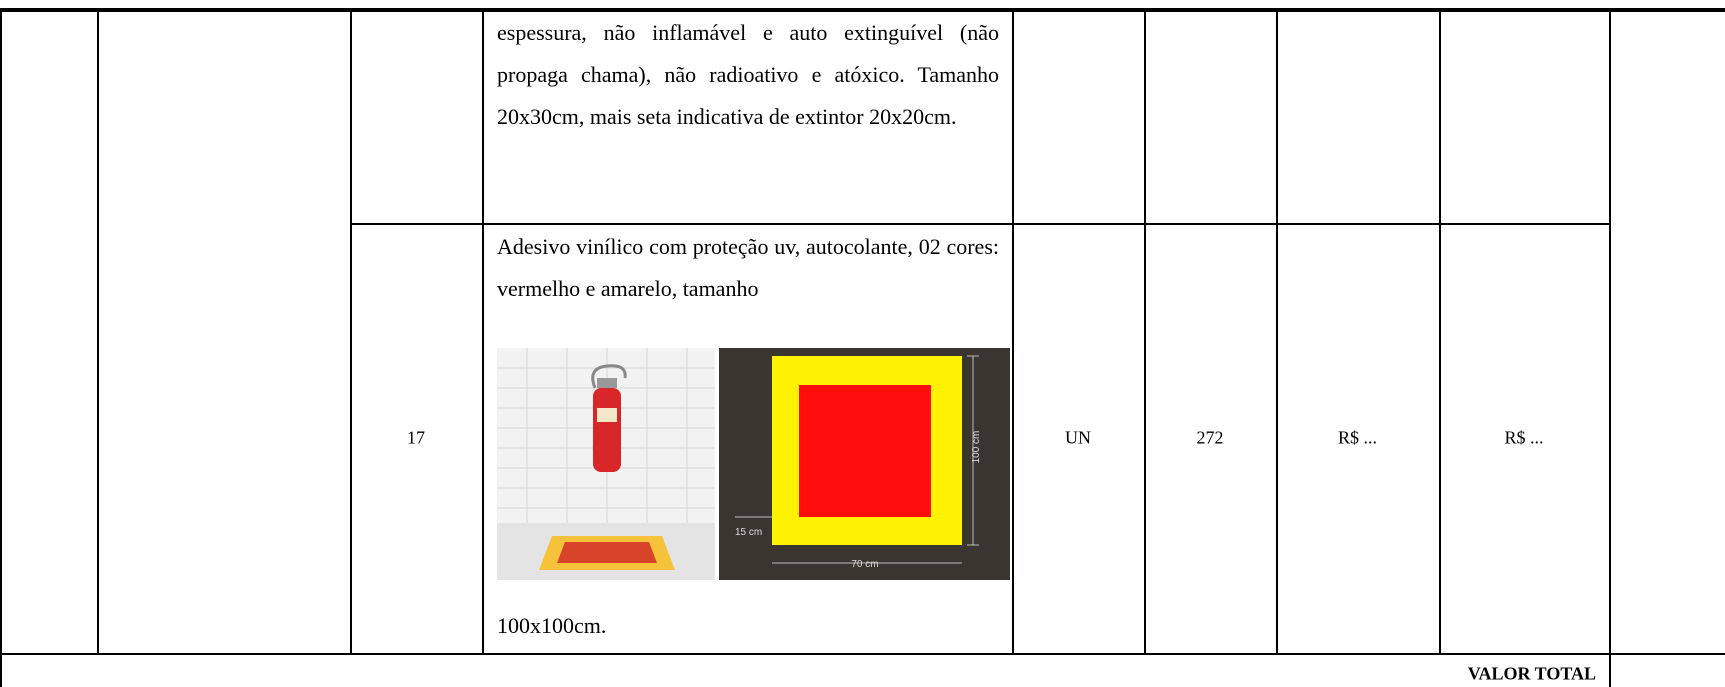 The height and width of the screenshot is (687, 1725). What do you see at coordinates (1078, 437) in the screenshot?
I see `unit: UN` at bounding box center [1078, 437].